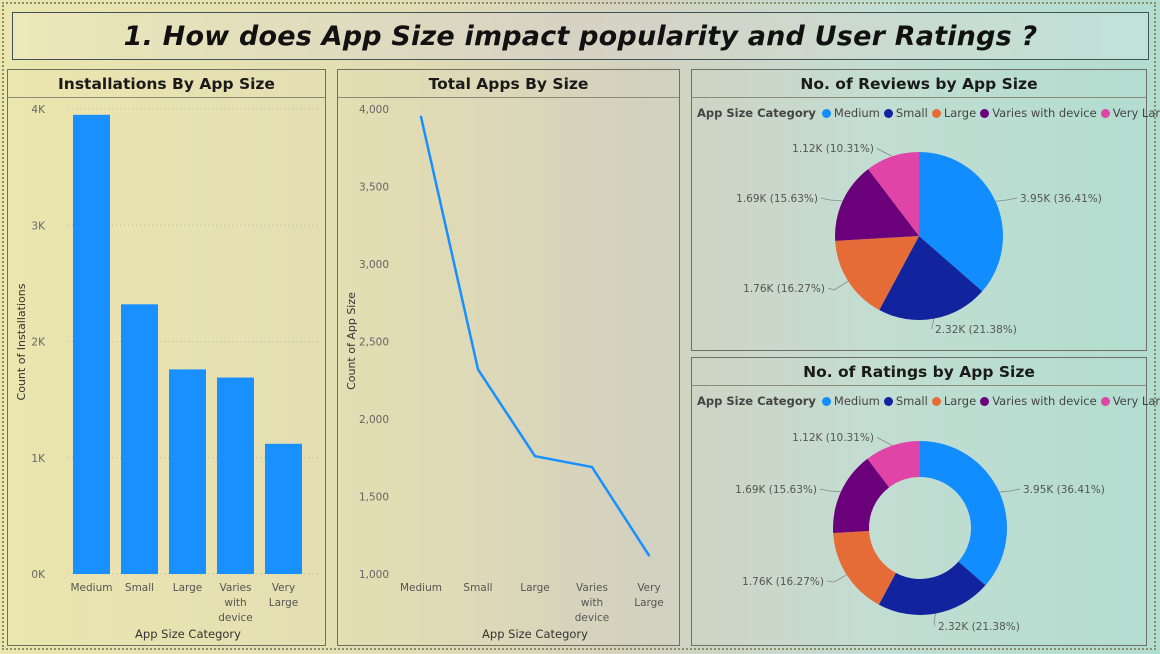 This screenshot has width=1160, height=654. I want to click on bar-ytick-label: 1K, so click(38, 459).